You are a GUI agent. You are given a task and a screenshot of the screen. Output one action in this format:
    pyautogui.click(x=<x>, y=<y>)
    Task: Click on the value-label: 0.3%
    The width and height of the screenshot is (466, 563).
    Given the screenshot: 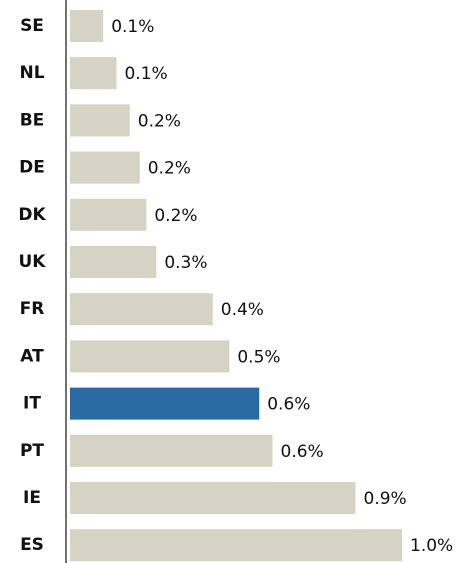 What is the action you would take?
    pyautogui.click(x=185, y=263)
    